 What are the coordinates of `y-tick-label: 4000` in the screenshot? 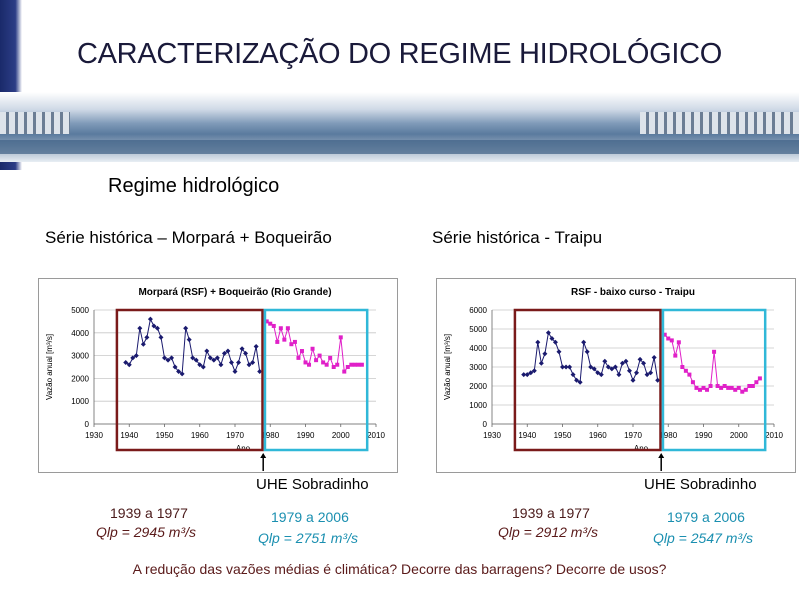 It's located at (80, 333).